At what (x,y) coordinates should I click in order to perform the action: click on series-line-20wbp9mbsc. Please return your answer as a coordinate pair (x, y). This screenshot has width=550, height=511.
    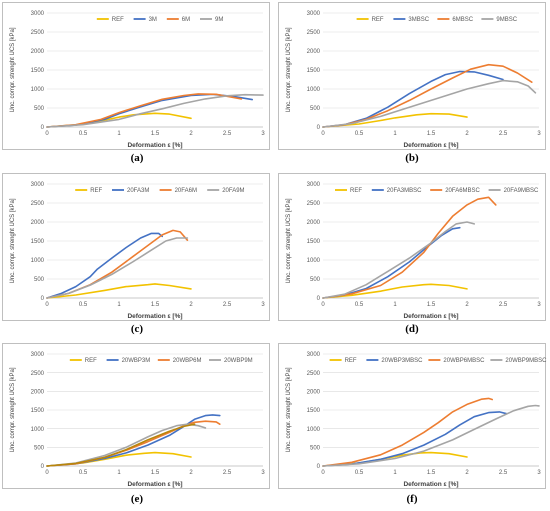
    Looking at the image, I should click on (431, 435).